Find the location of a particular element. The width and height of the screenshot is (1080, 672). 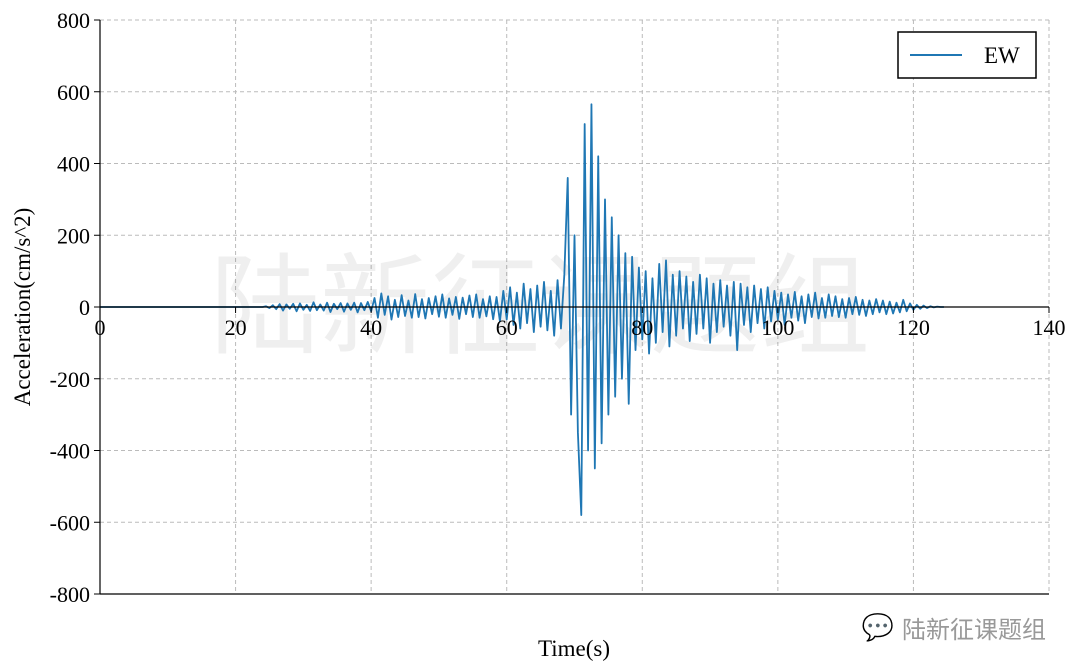

x-tick-label: 40 is located at coordinates (371, 327).